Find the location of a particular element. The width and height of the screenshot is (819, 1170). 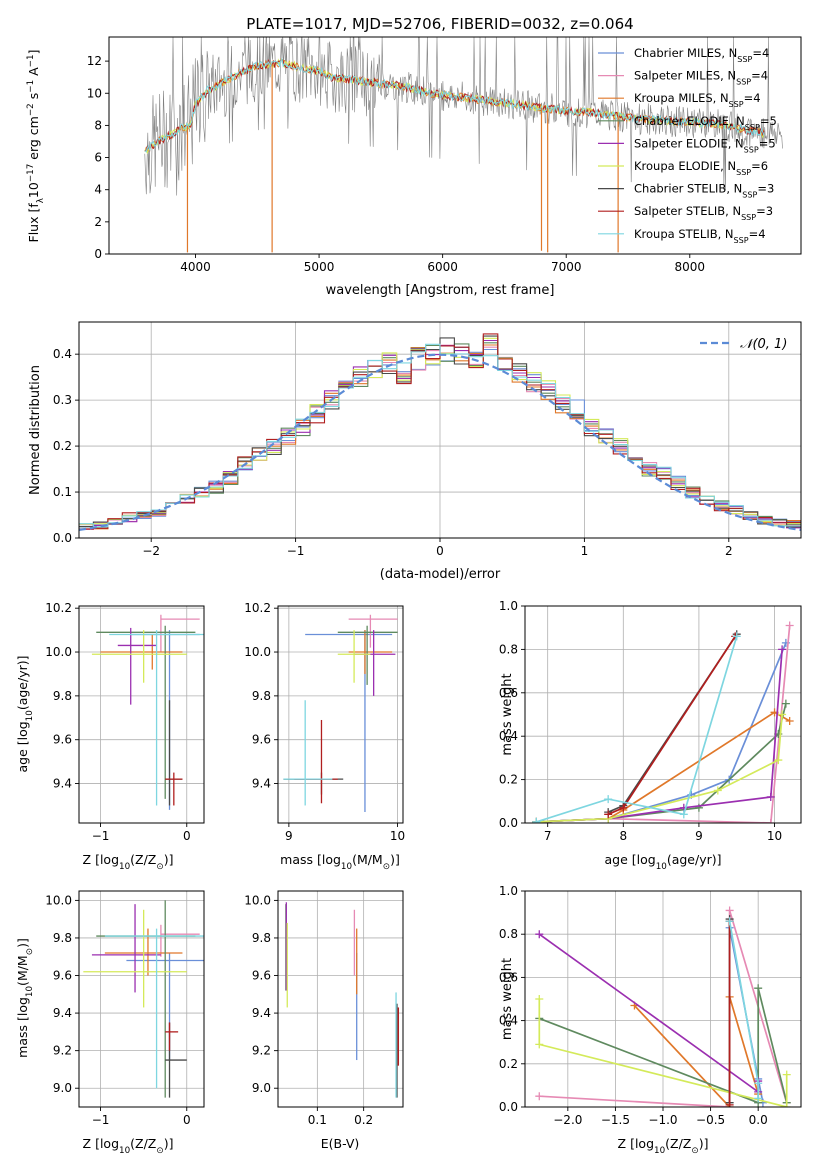

y-axis-label-part: λ is located at coordinates (41, 200).